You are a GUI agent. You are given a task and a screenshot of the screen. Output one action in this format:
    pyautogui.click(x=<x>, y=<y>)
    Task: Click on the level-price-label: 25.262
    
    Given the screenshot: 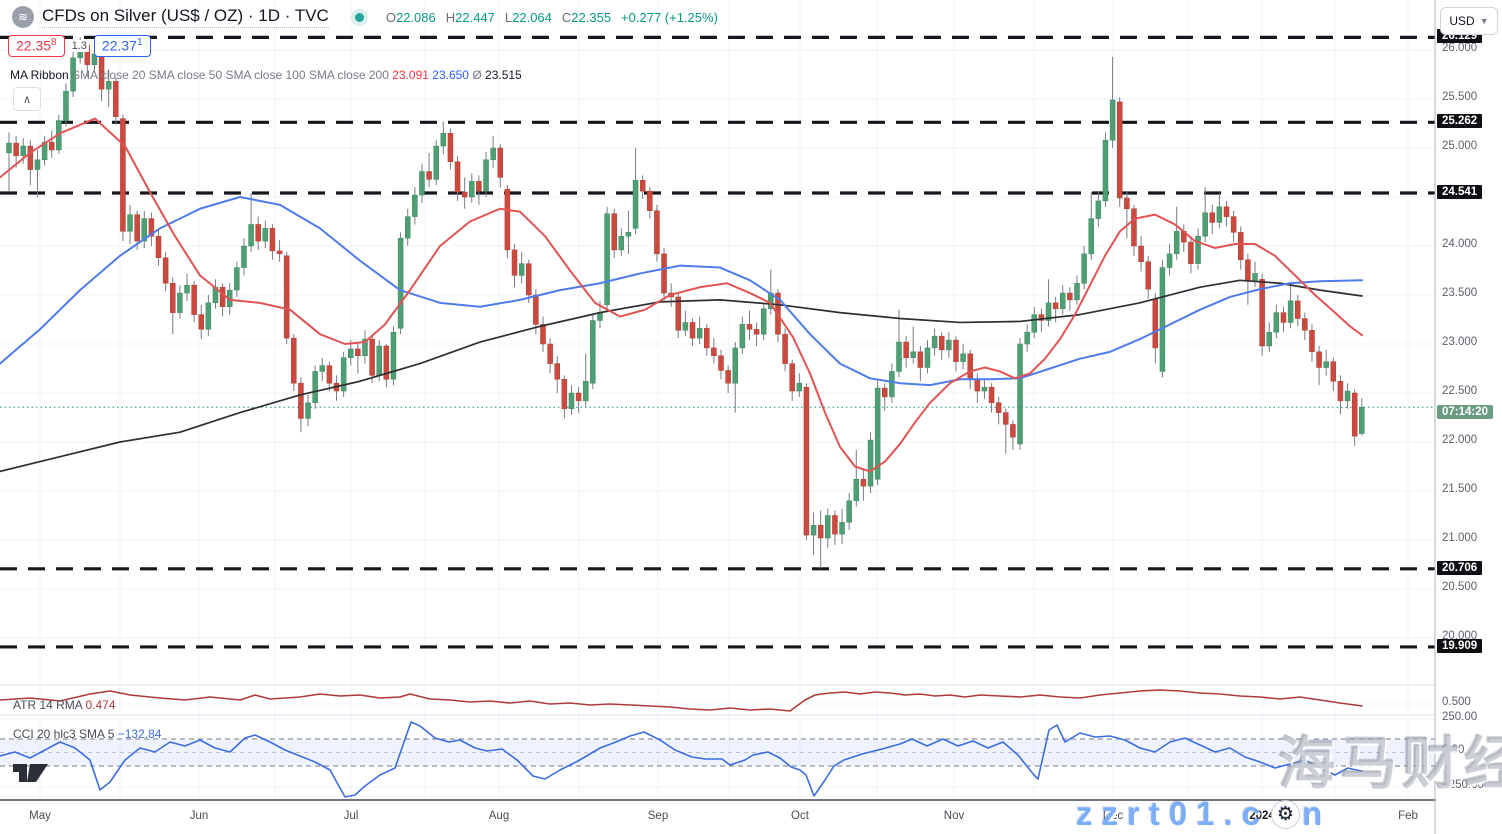 What is the action you would take?
    pyautogui.click(x=1460, y=121)
    